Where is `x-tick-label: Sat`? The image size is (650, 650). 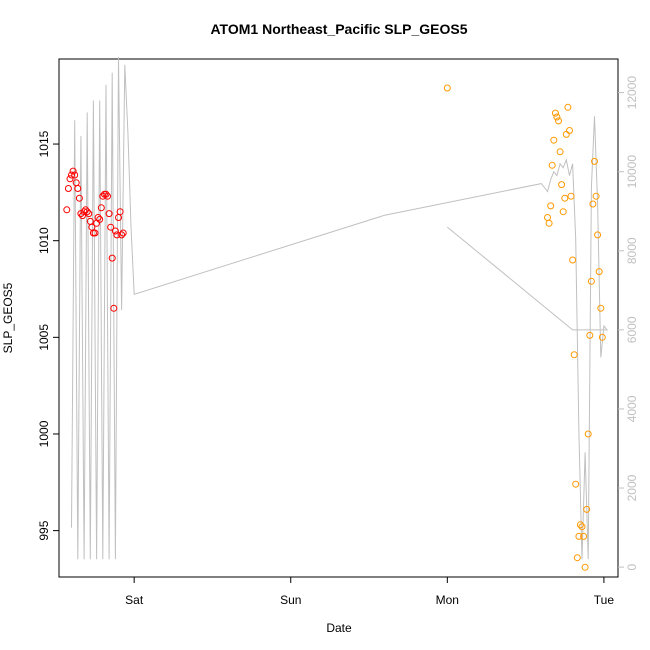
x-tick-label: Sat is located at coordinates (134, 600).